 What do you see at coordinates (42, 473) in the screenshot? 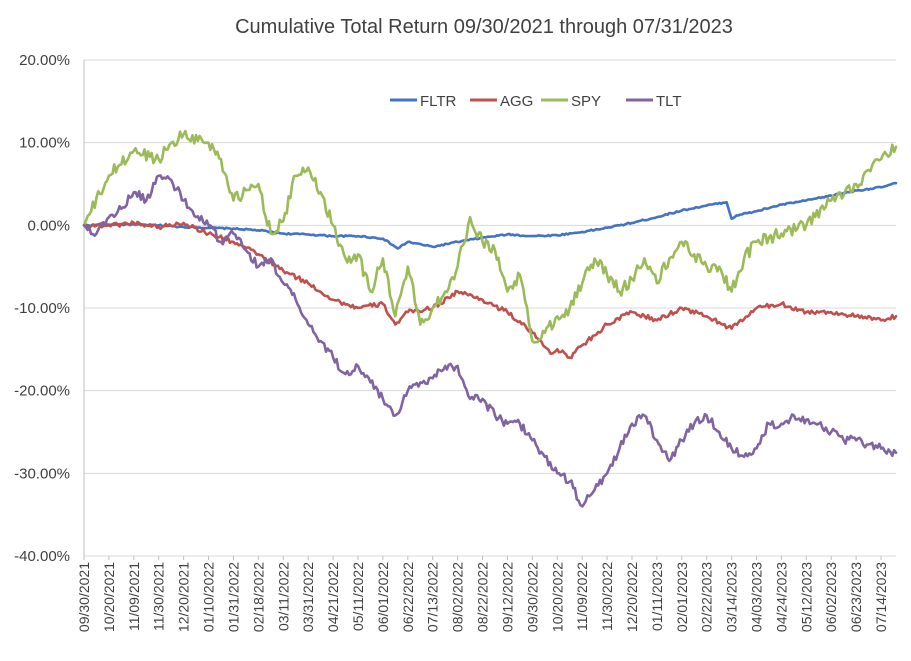
I see `y-tick-label: -30.00%` at bounding box center [42, 473].